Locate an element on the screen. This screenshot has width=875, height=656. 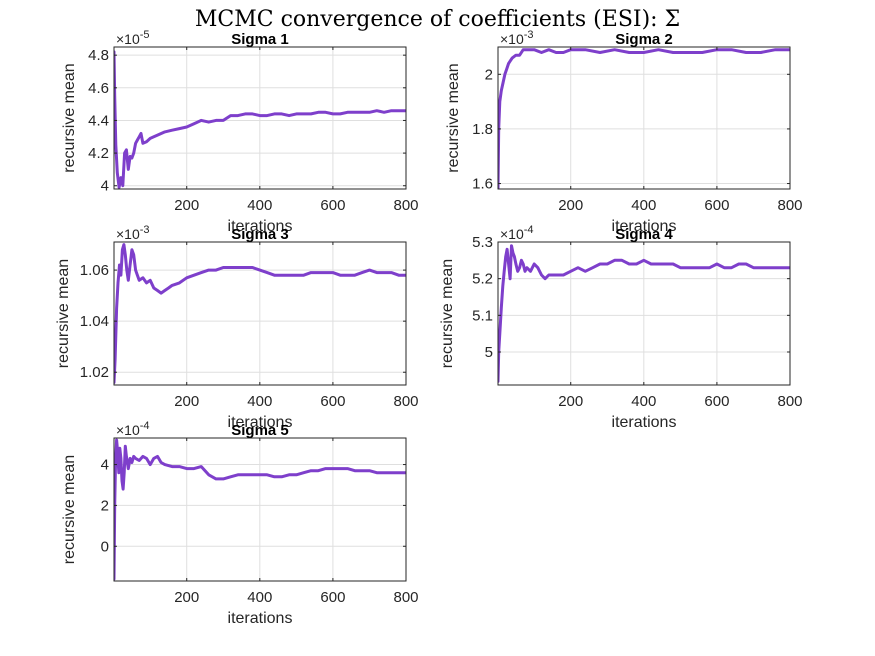
y-tick-label: 0 is located at coordinates (105, 546).